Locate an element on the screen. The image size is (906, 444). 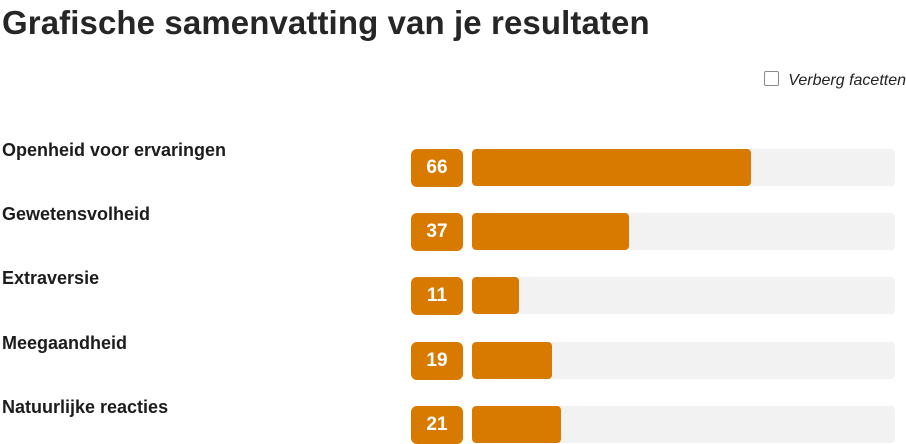
score-badge: 66 is located at coordinates (437, 168).